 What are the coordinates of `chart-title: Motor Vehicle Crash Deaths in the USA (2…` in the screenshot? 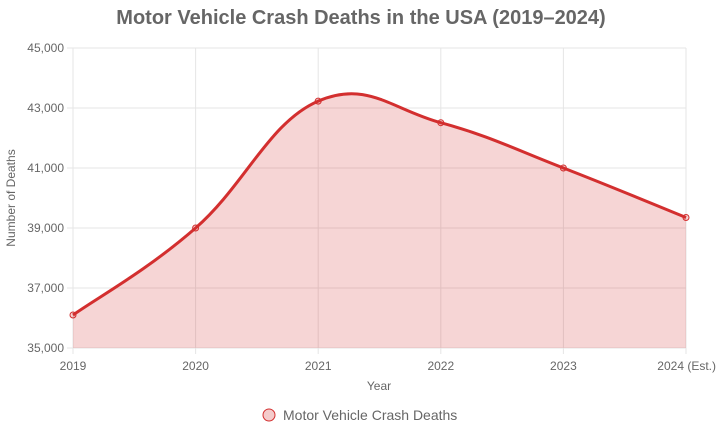 It's located at (360, 18).